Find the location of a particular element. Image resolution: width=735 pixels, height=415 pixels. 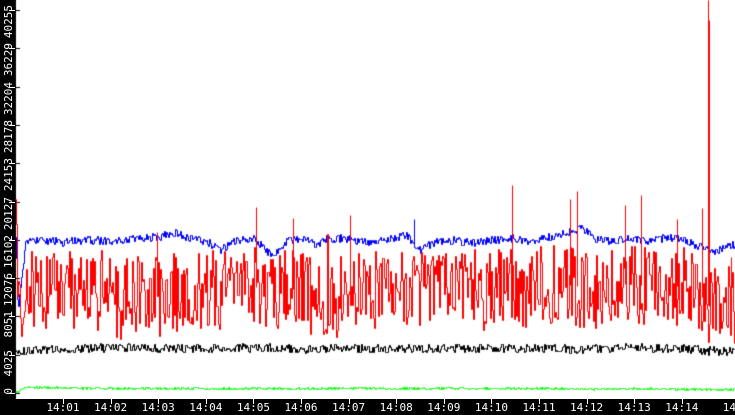

y-axis-label: 12076 is located at coordinates (8, 290).